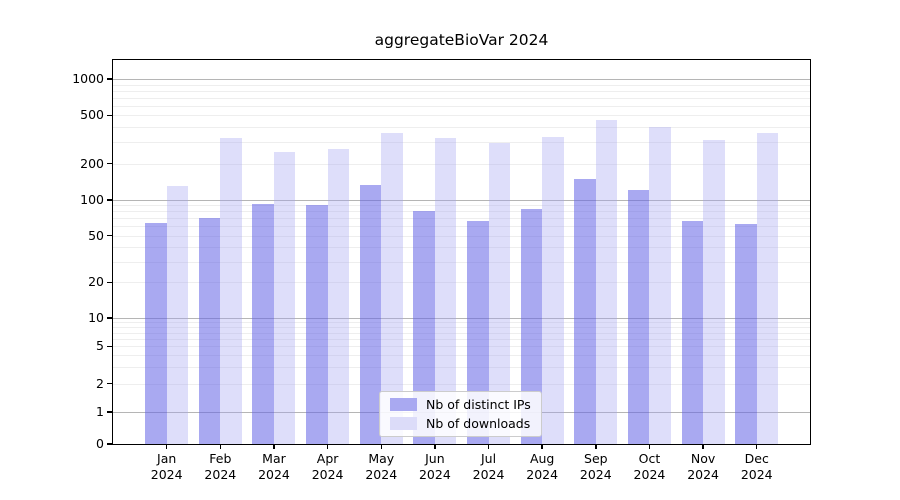  I want to click on y-tick-label: 100, so click(92, 199).